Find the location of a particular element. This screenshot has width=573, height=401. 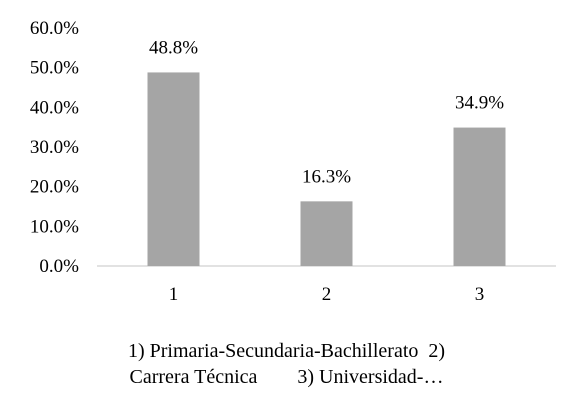

y-tick-label: 20.0% is located at coordinates (54, 187).